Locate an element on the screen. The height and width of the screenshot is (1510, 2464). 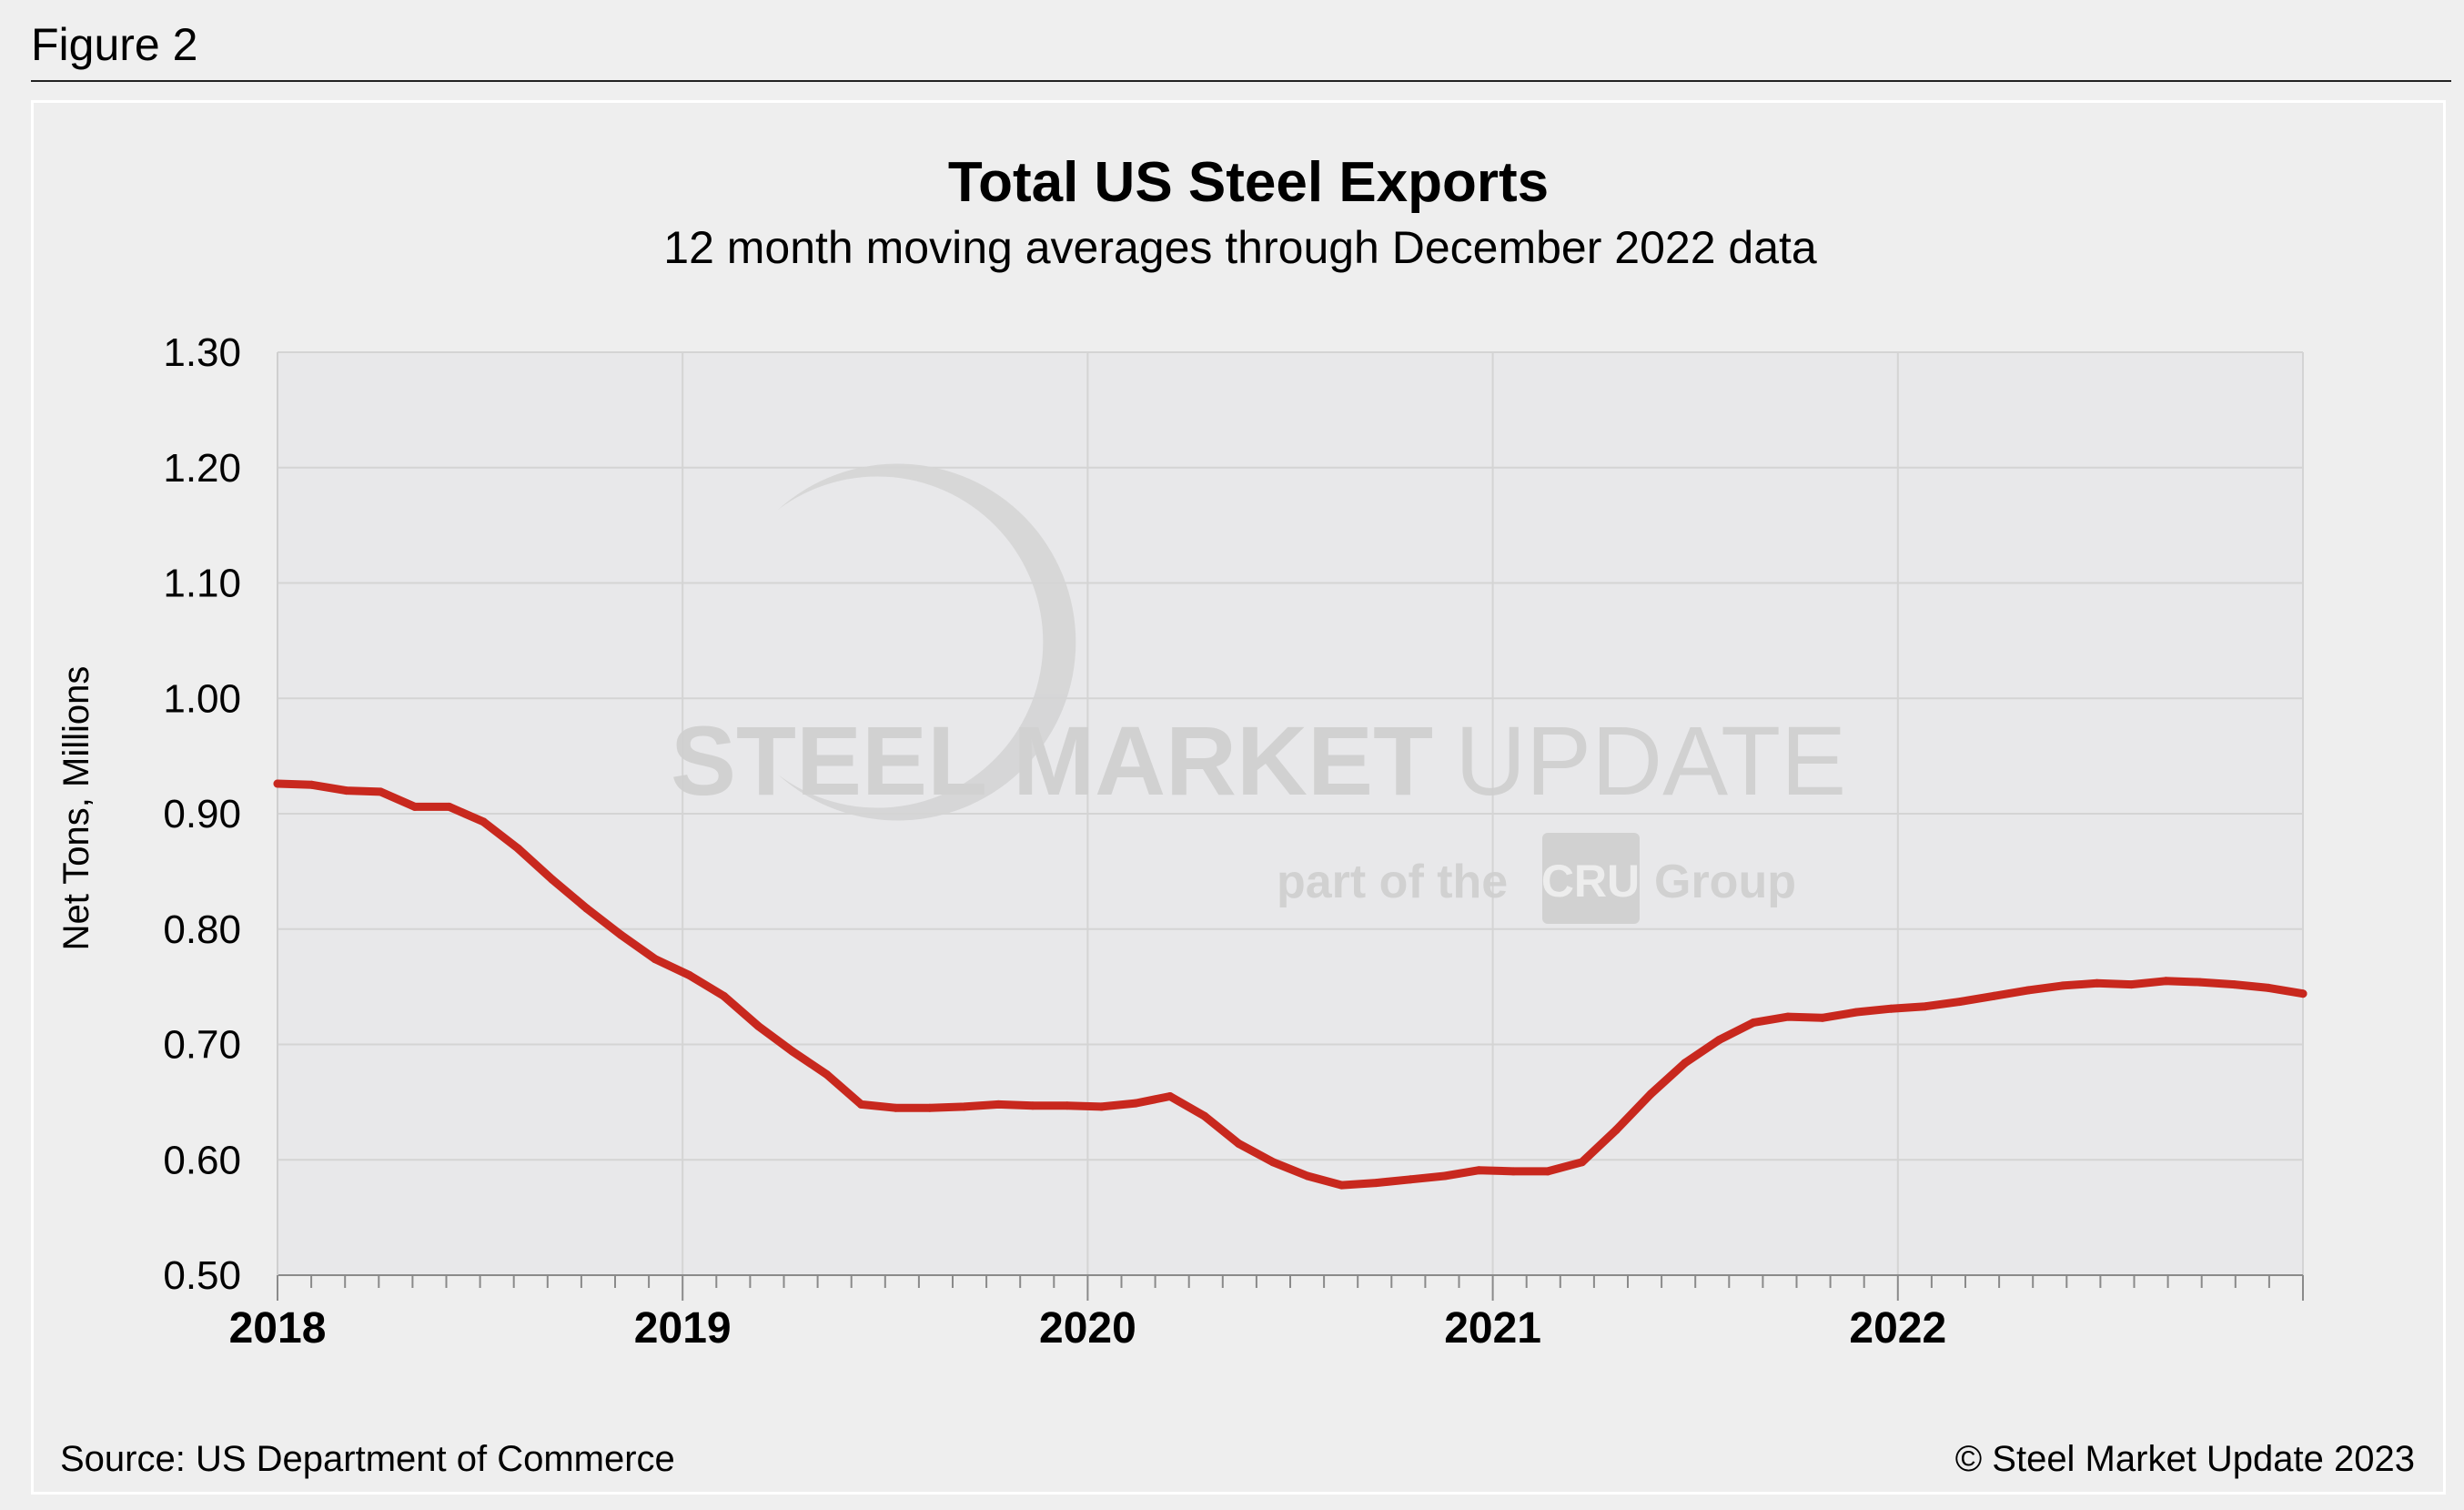
x-tick-label: 2021 is located at coordinates (1492, 1329).